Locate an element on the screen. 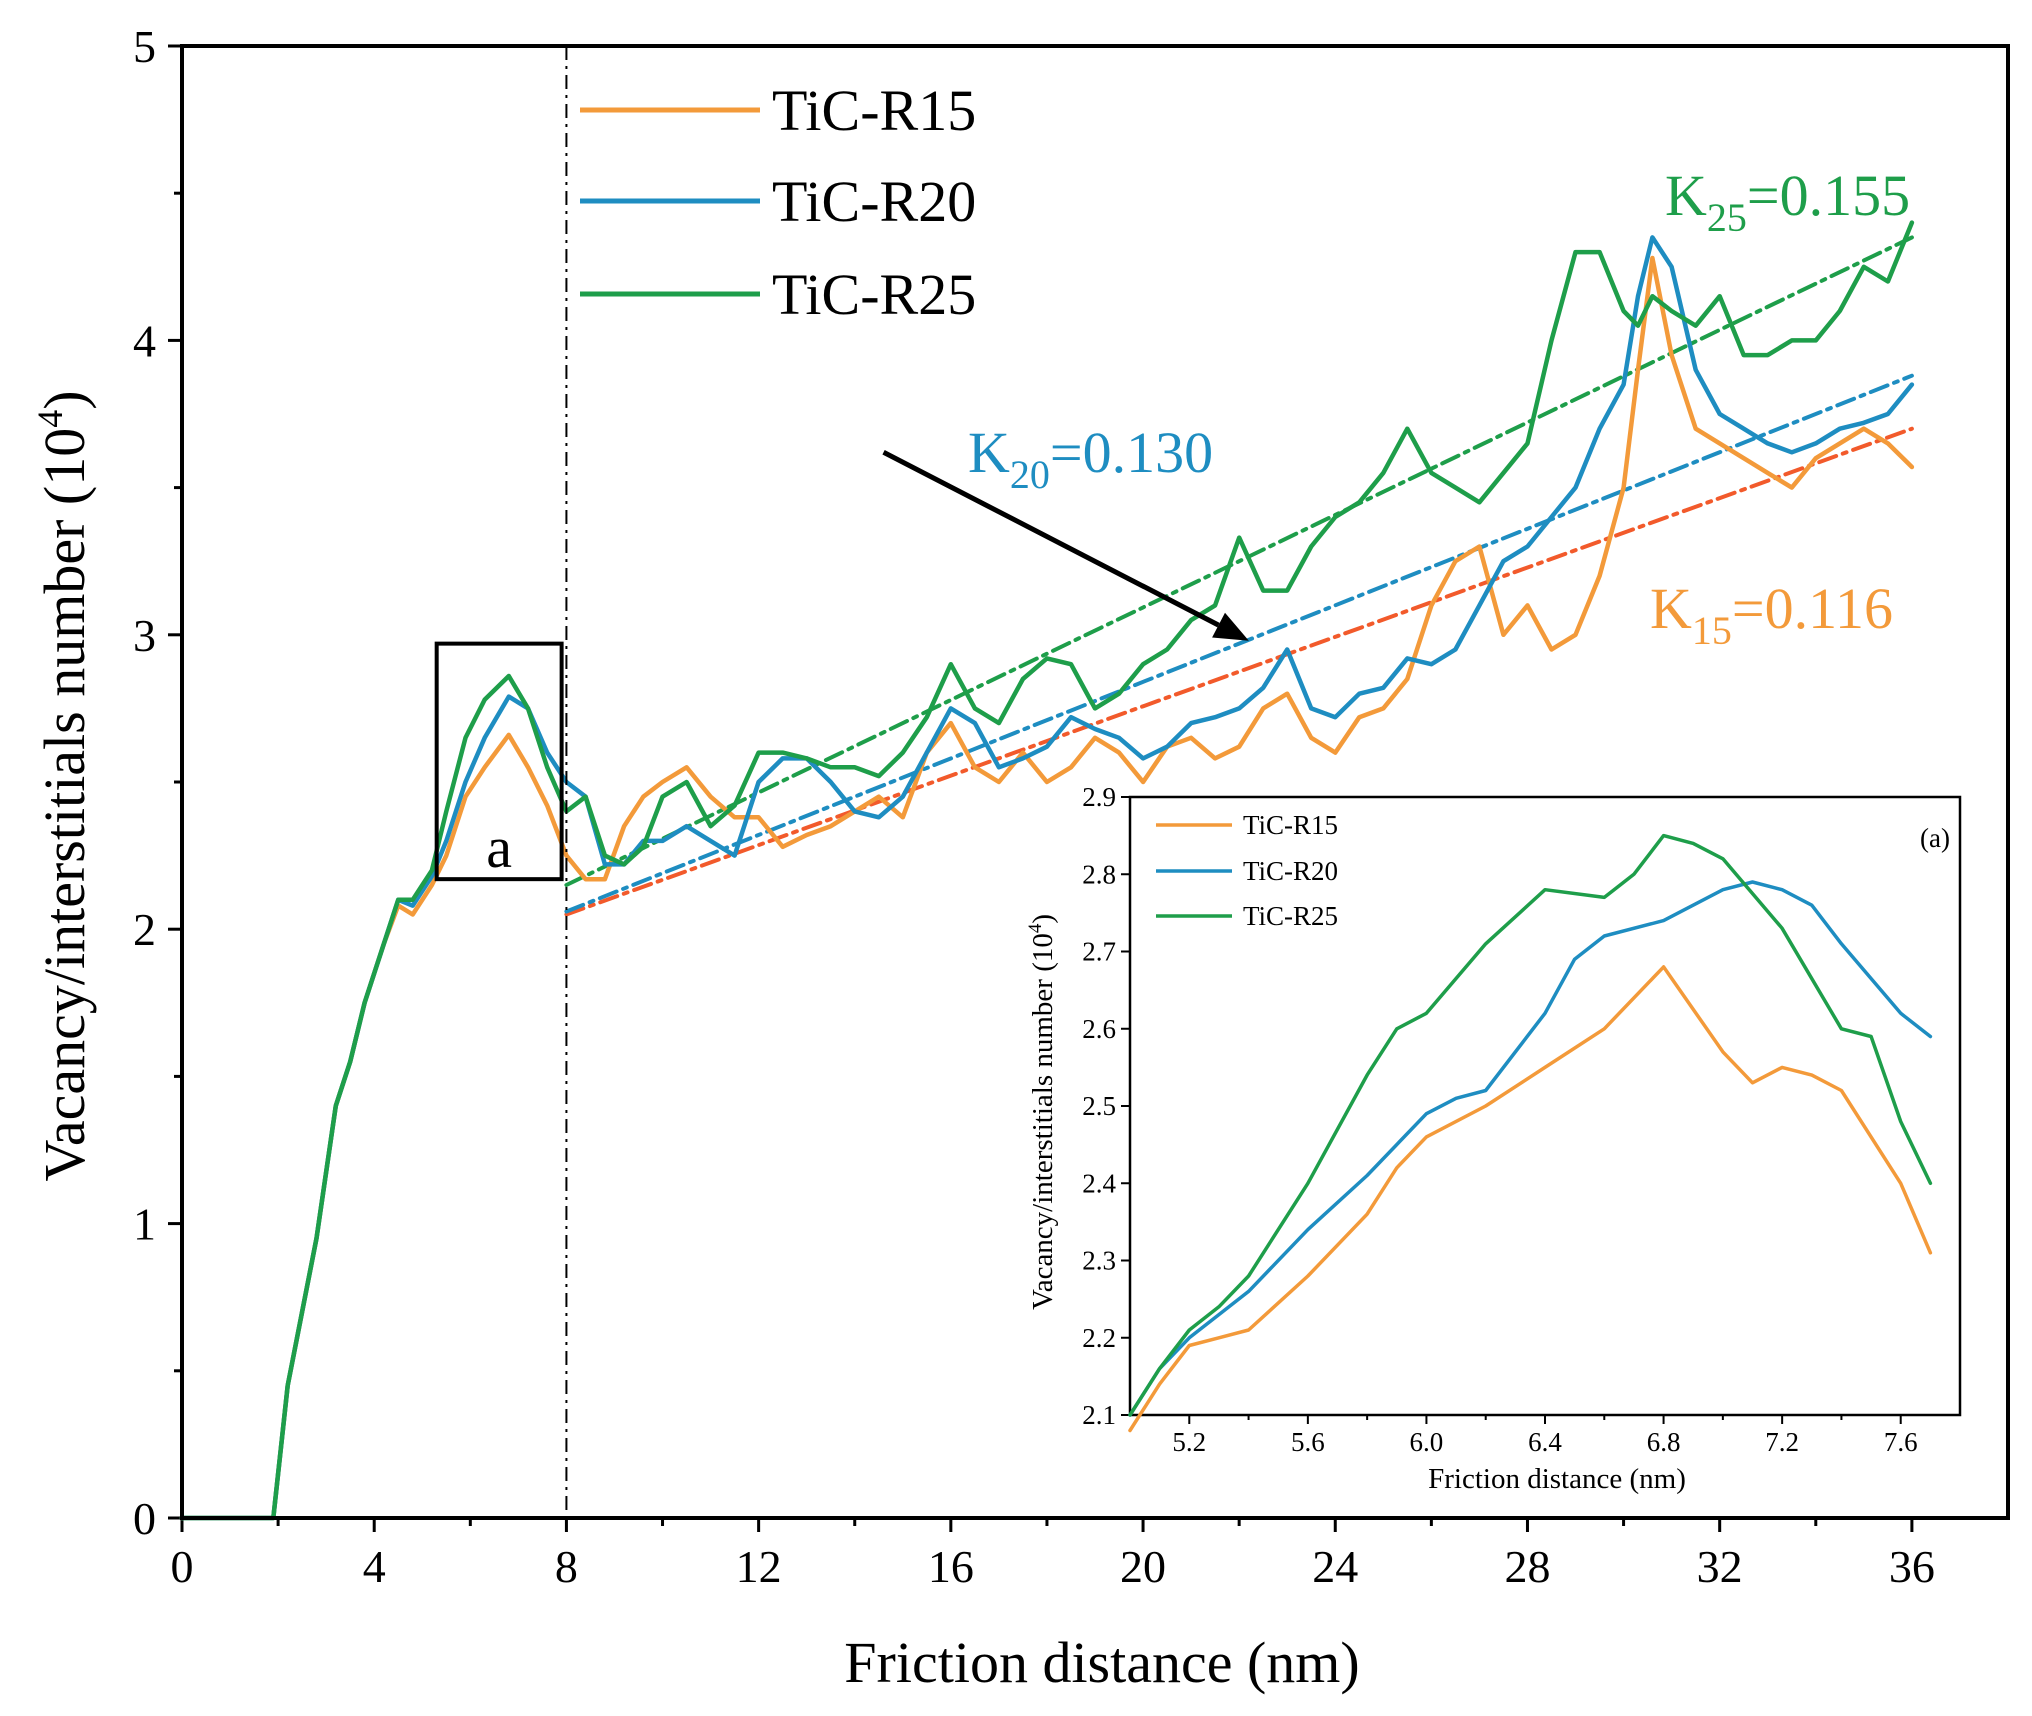  main-y-axis-title: Vacancy/interstitials number (104) is located at coordinates (63, 785).